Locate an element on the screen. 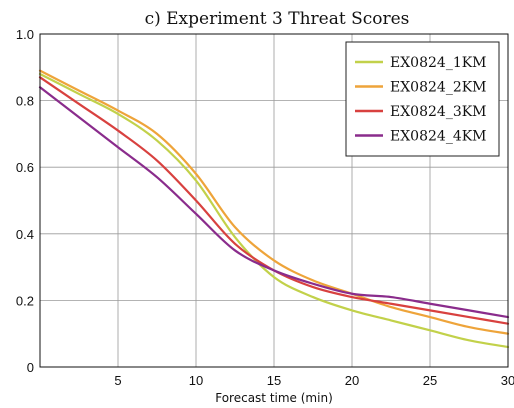 Image resolution: width=514 pixels, height=408 pixels. y-tick-label: 0 is located at coordinates (30, 367).